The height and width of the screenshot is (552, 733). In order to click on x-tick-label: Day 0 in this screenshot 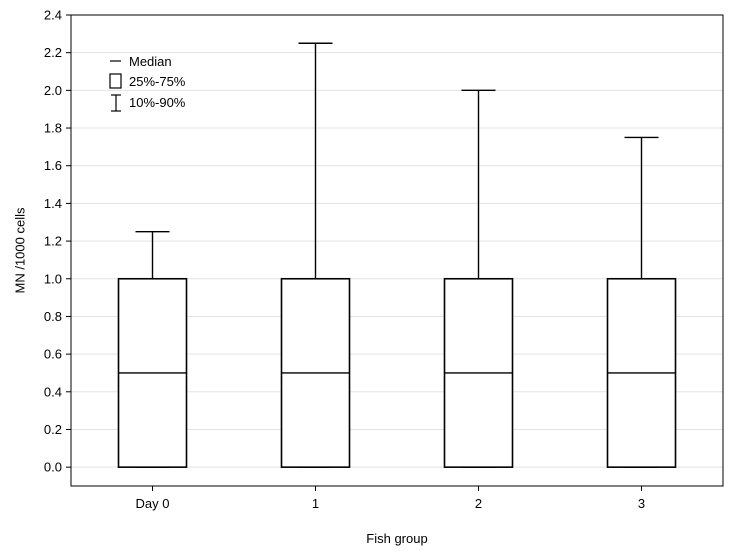, I will do `click(153, 503)`.